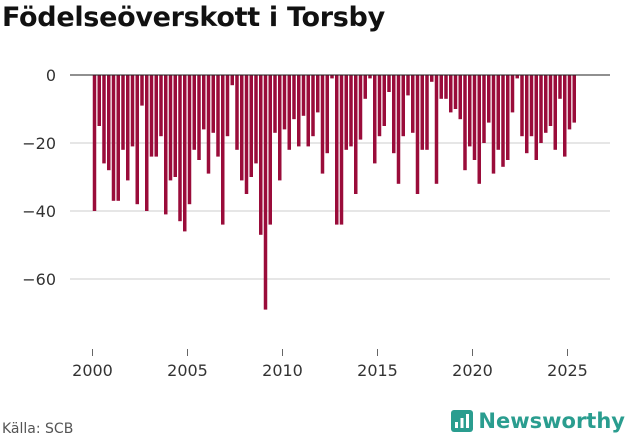 This screenshot has width=631, height=439. I want to click on x-tick-label: 2005, so click(187, 370).